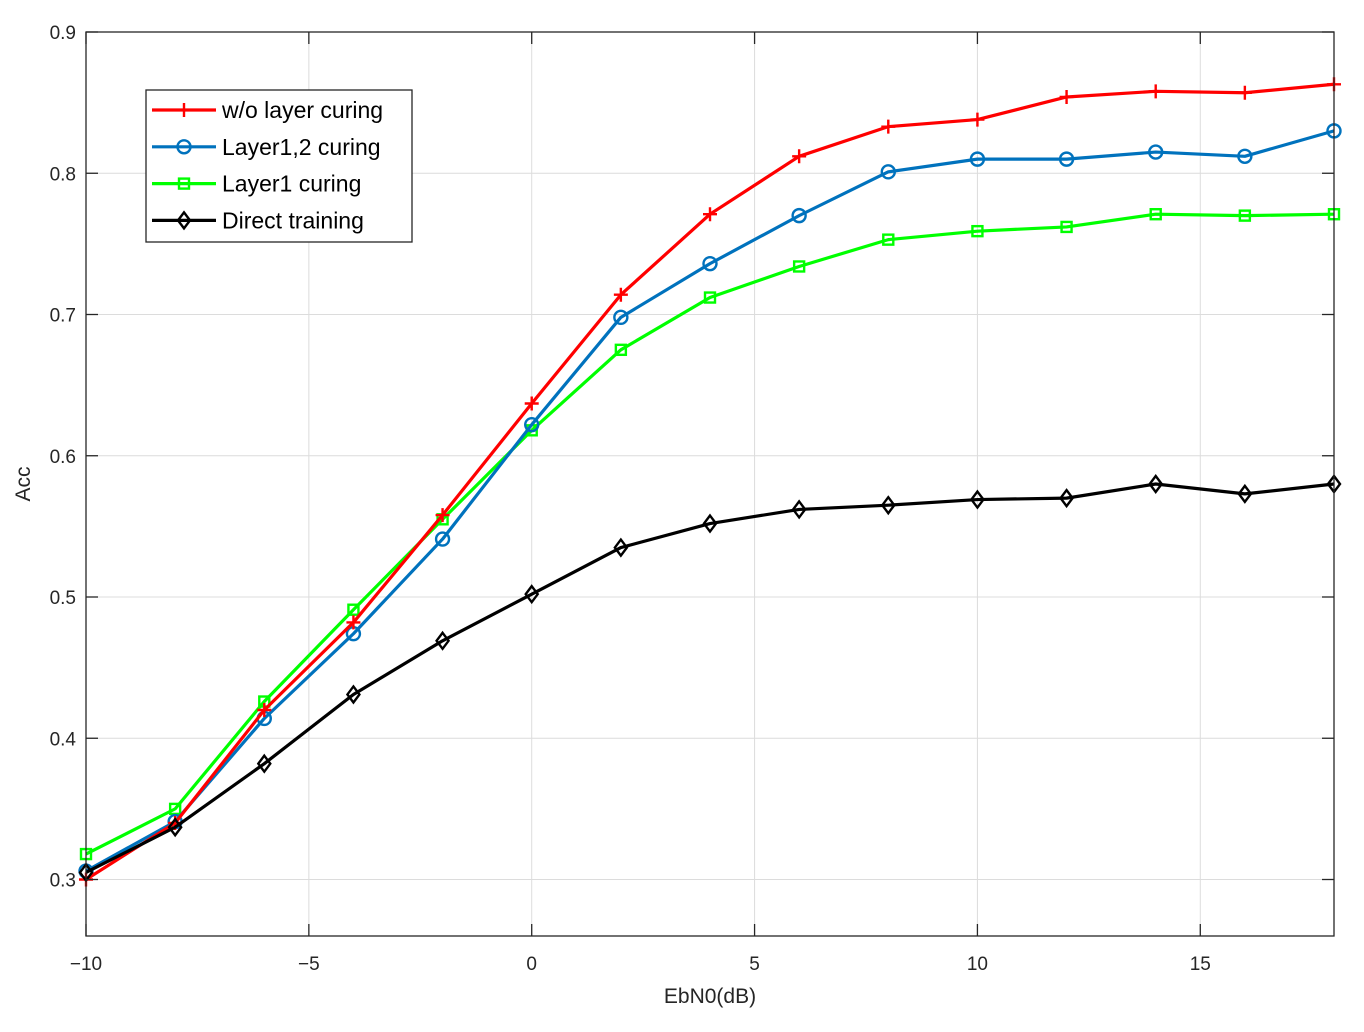 The image size is (1364, 1032). Describe the element at coordinates (63, 457) in the screenshot. I see `y-tick-label: 0.6` at that location.